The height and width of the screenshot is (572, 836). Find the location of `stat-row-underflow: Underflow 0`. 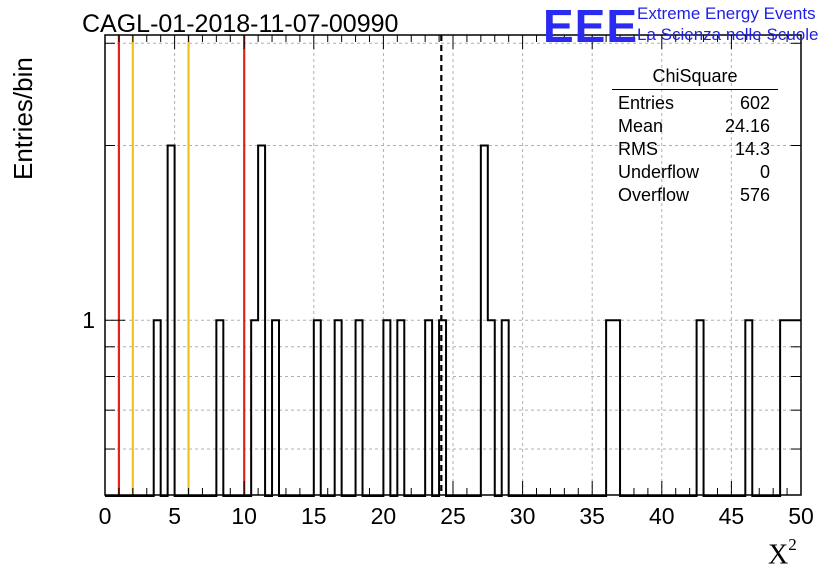

stat-row-underflow: Underflow 0 is located at coordinates (693, 172).